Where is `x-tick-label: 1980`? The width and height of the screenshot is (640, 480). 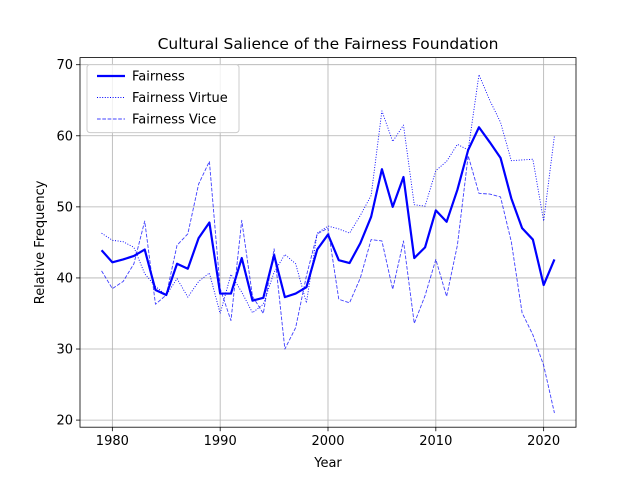
x-tick-label: 1980 is located at coordinates (112, 441).